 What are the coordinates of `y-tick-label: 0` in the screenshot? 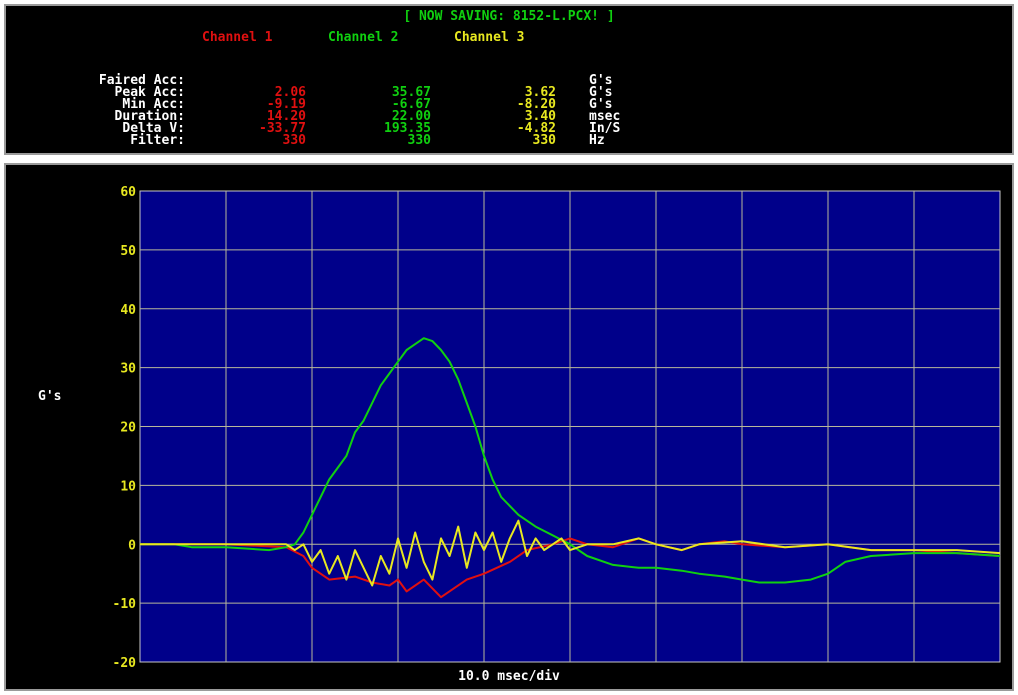 It's located at (132, 545).